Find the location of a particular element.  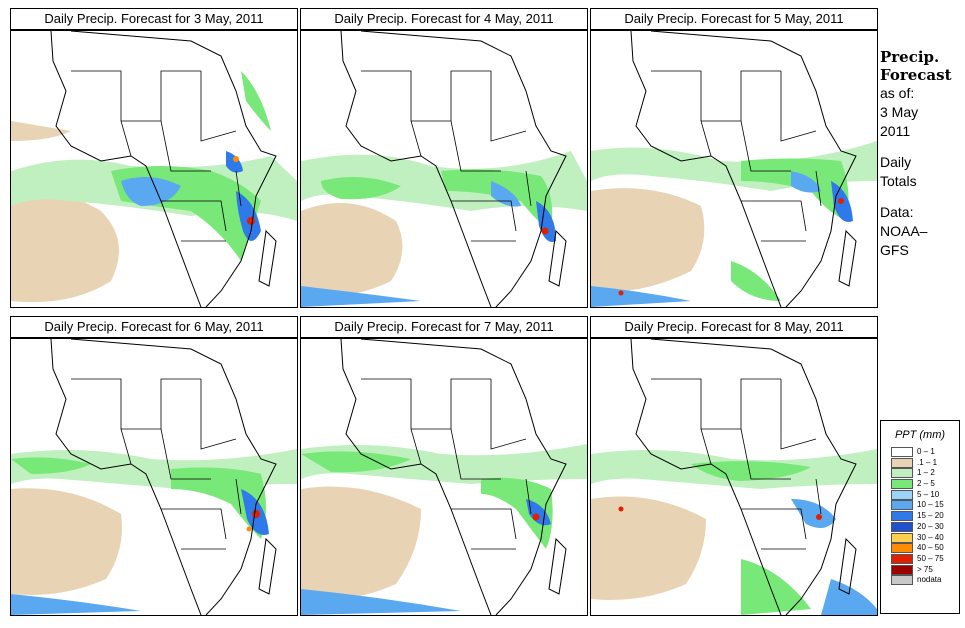

data-line2: NOAA– is located at coordinates (904, 231).